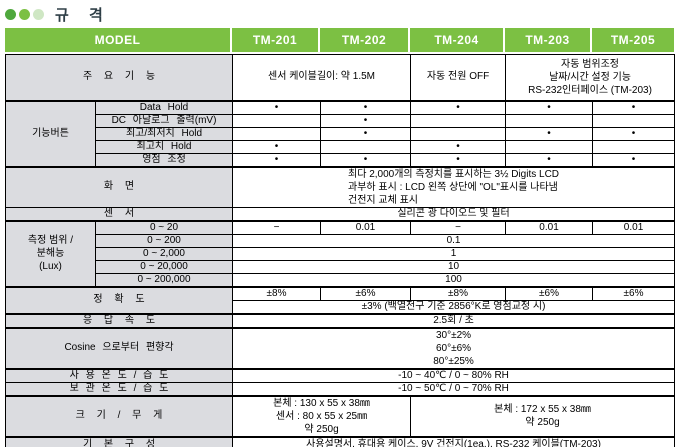 The height and width of the screenshot is (447, 679). Describe the element at coordinates (164, 240) in the screenshot. I see `range-name: 0 ~ 200` at that location.